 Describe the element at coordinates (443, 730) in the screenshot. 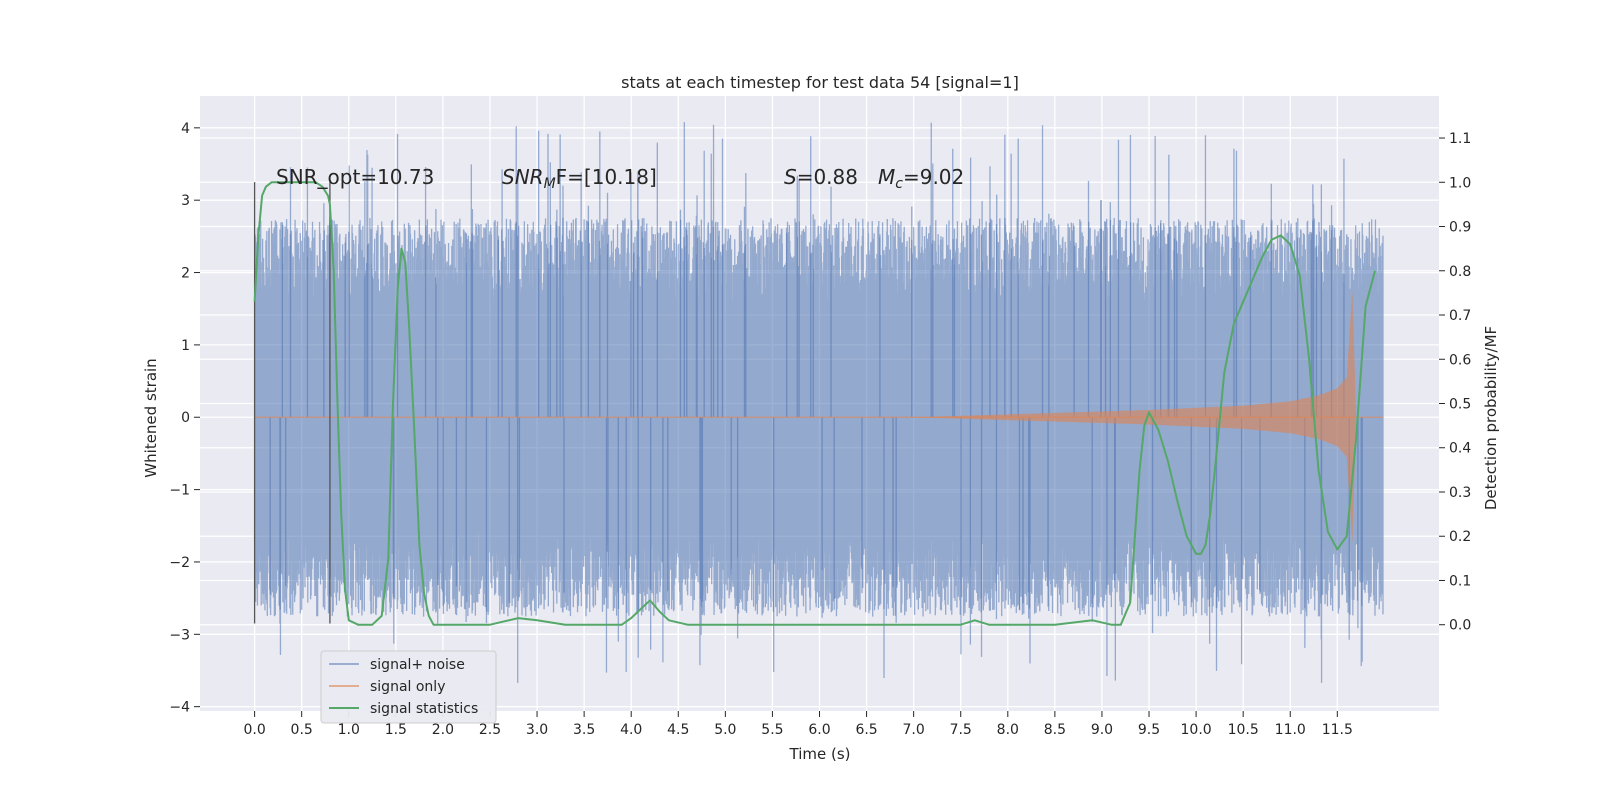

I see `x-tick-label: 2.0` at that location.